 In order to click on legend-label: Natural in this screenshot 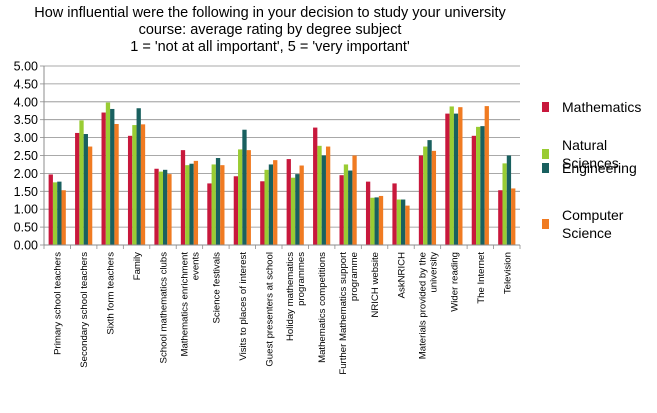, I will do `click(584, 145)`.